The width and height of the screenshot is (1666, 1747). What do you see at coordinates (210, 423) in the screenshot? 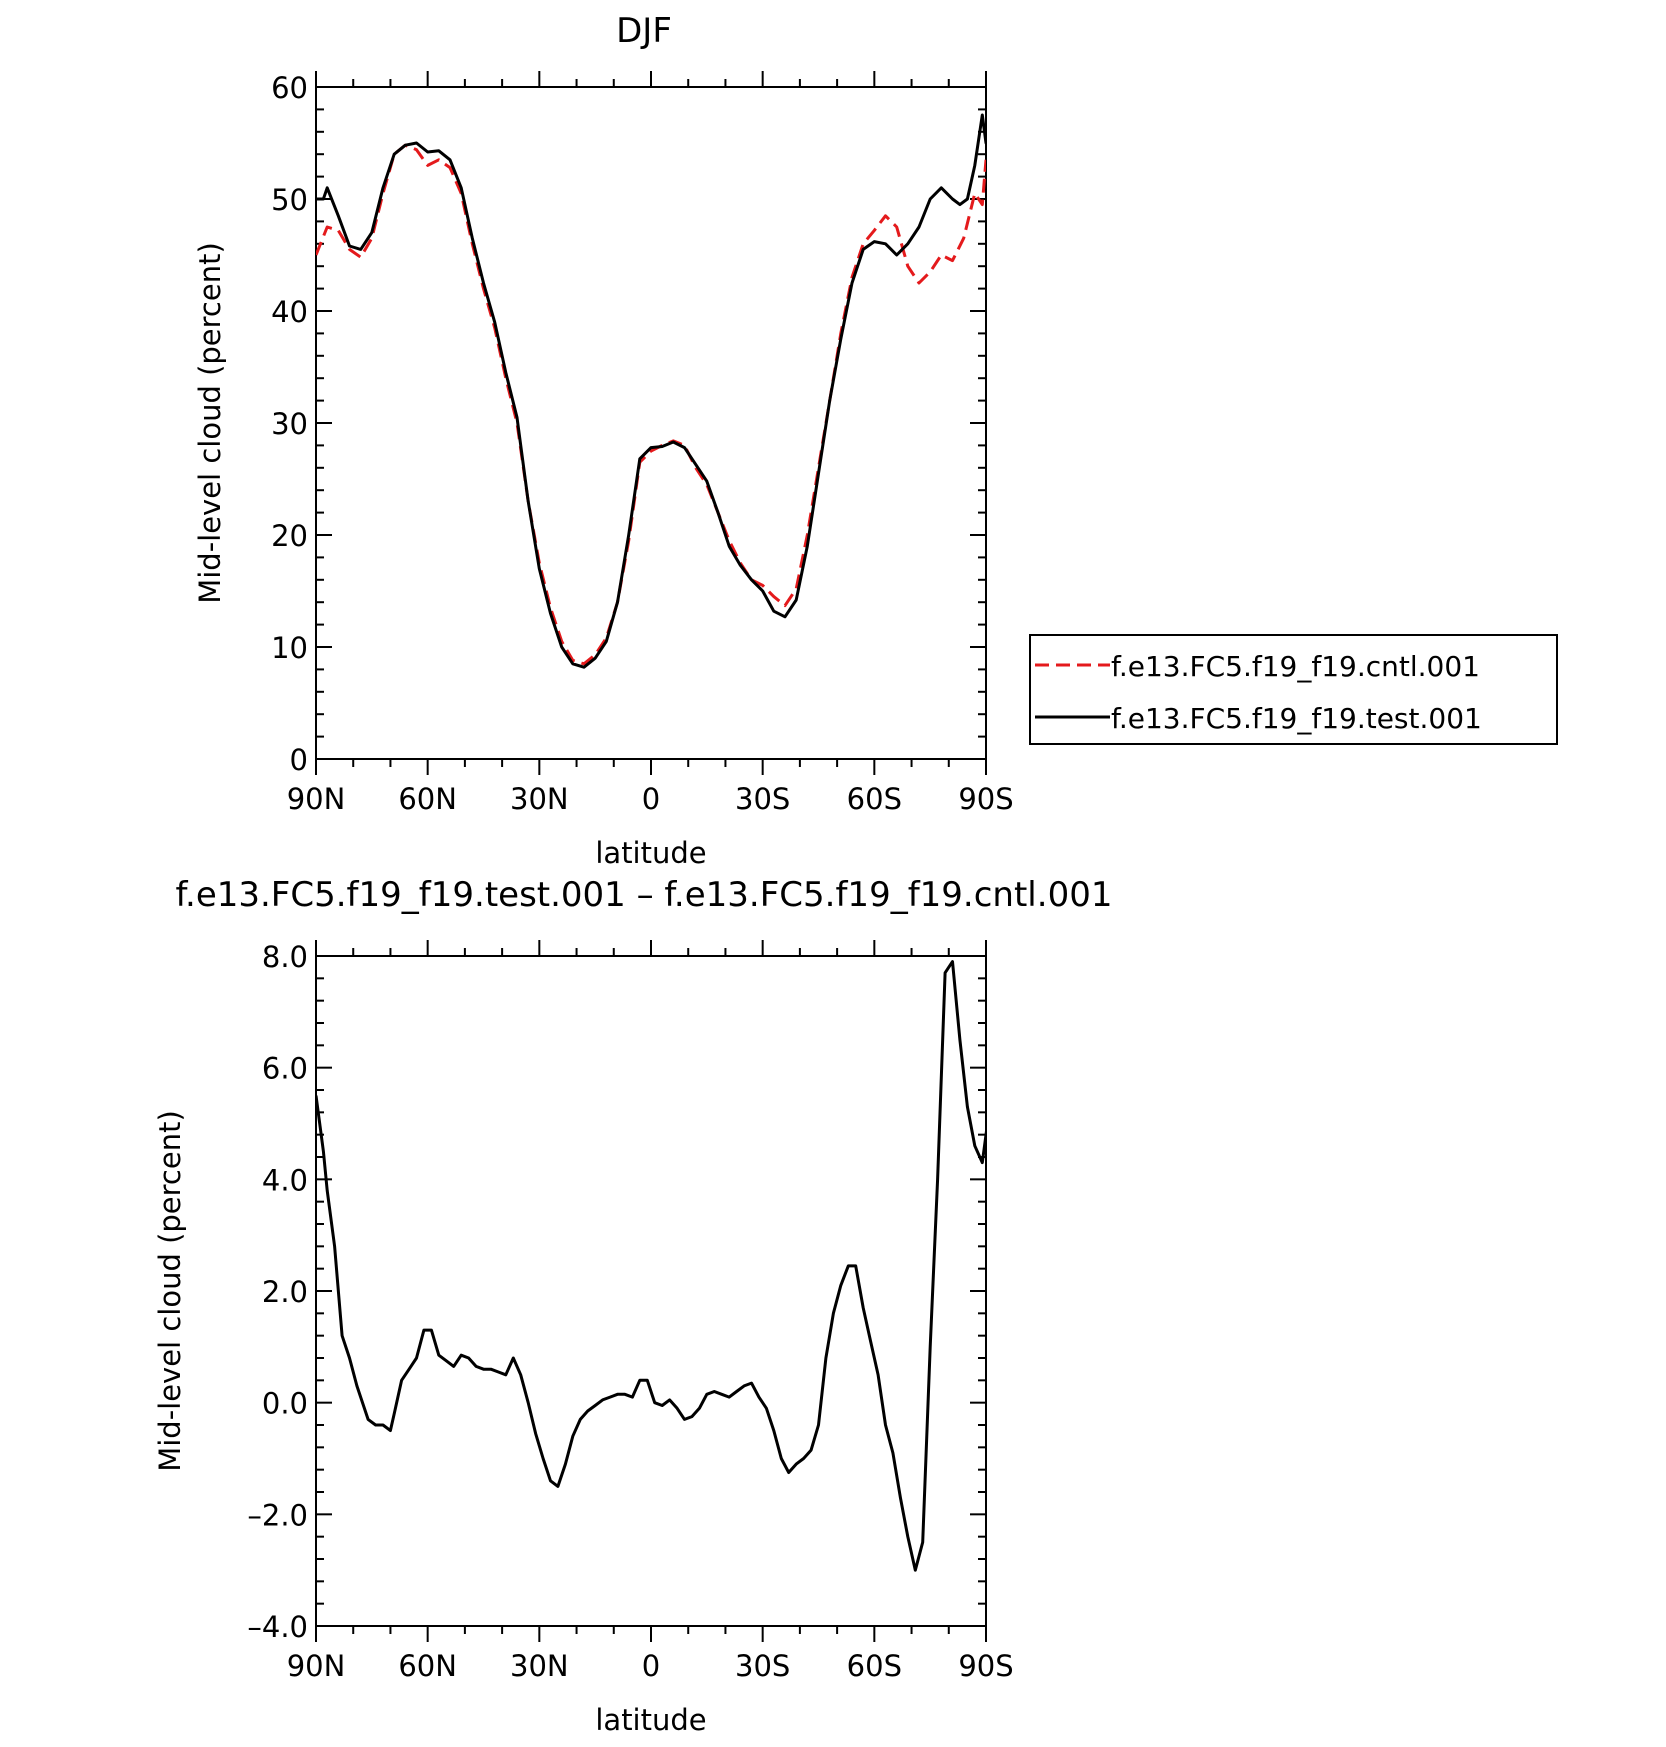
I see `top-y-axis-label: Mid-level cloud (percent)` at bounding box center [210, 423].